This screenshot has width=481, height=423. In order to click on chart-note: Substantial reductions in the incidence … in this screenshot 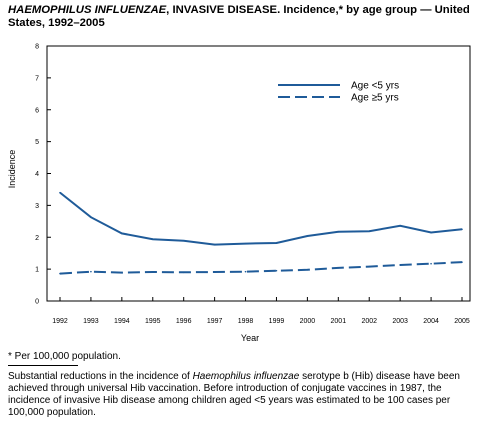, I will do `click(241, 395)`.